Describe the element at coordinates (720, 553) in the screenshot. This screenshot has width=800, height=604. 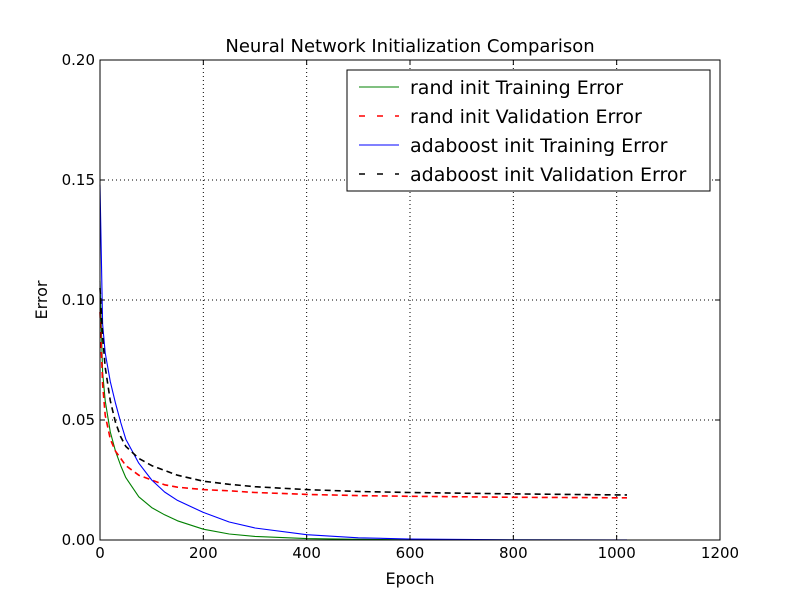
I see `x-tick-label: 1200` at that location.